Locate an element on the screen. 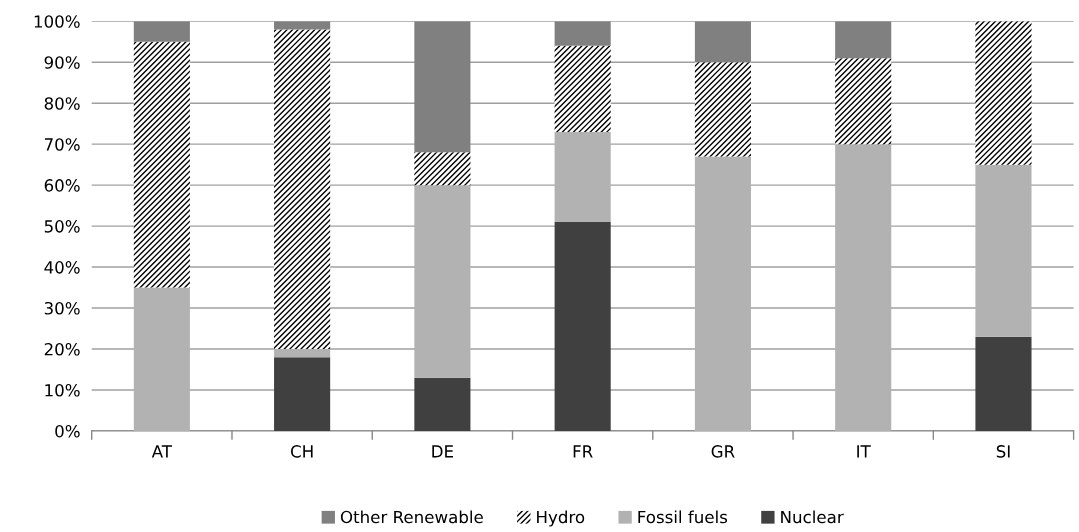 This screenshot has width=1079, height=532. y-tick-label: 30% is located at coordinates (62, 308).